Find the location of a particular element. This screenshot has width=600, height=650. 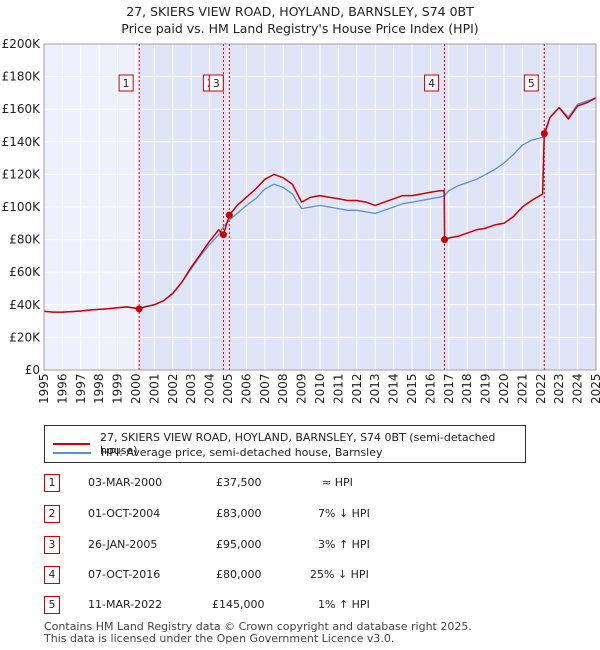

transaction-date: 01-OCT-2004 is located at coordinates (124, 513).